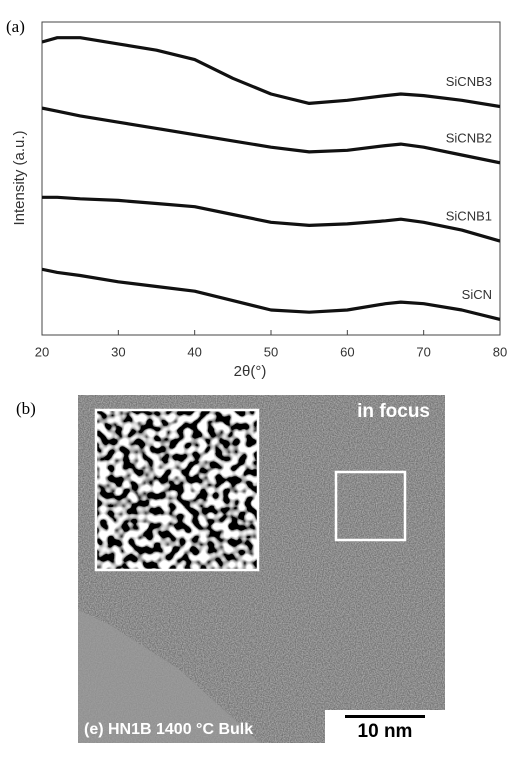 The image size is (510, 763). I want to click on y-axis-label: Intensity (a.u.), so click(19, 177).